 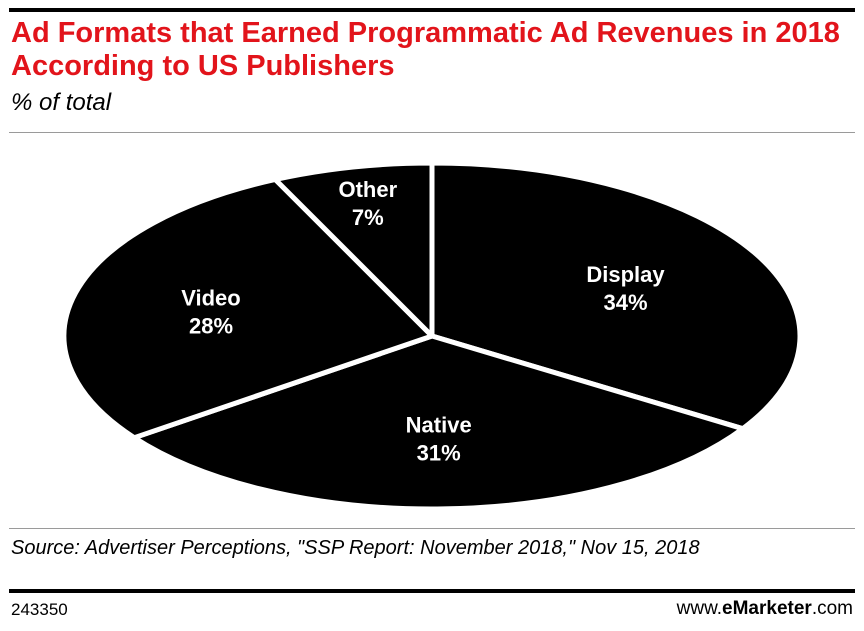 I want to click on pie-slice-other, so click(x=353, y=249).